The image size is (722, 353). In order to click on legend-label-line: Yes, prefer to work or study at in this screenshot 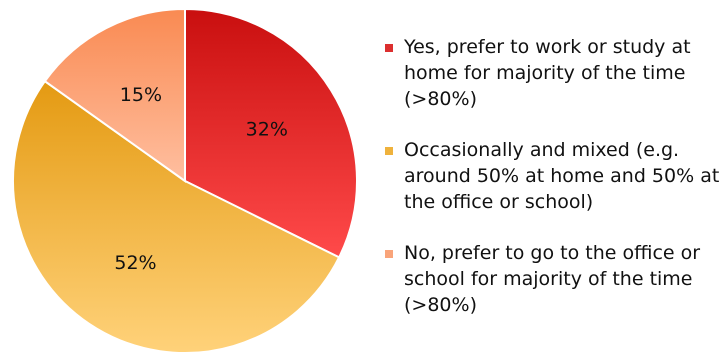, I will do `click(547, 47)`.